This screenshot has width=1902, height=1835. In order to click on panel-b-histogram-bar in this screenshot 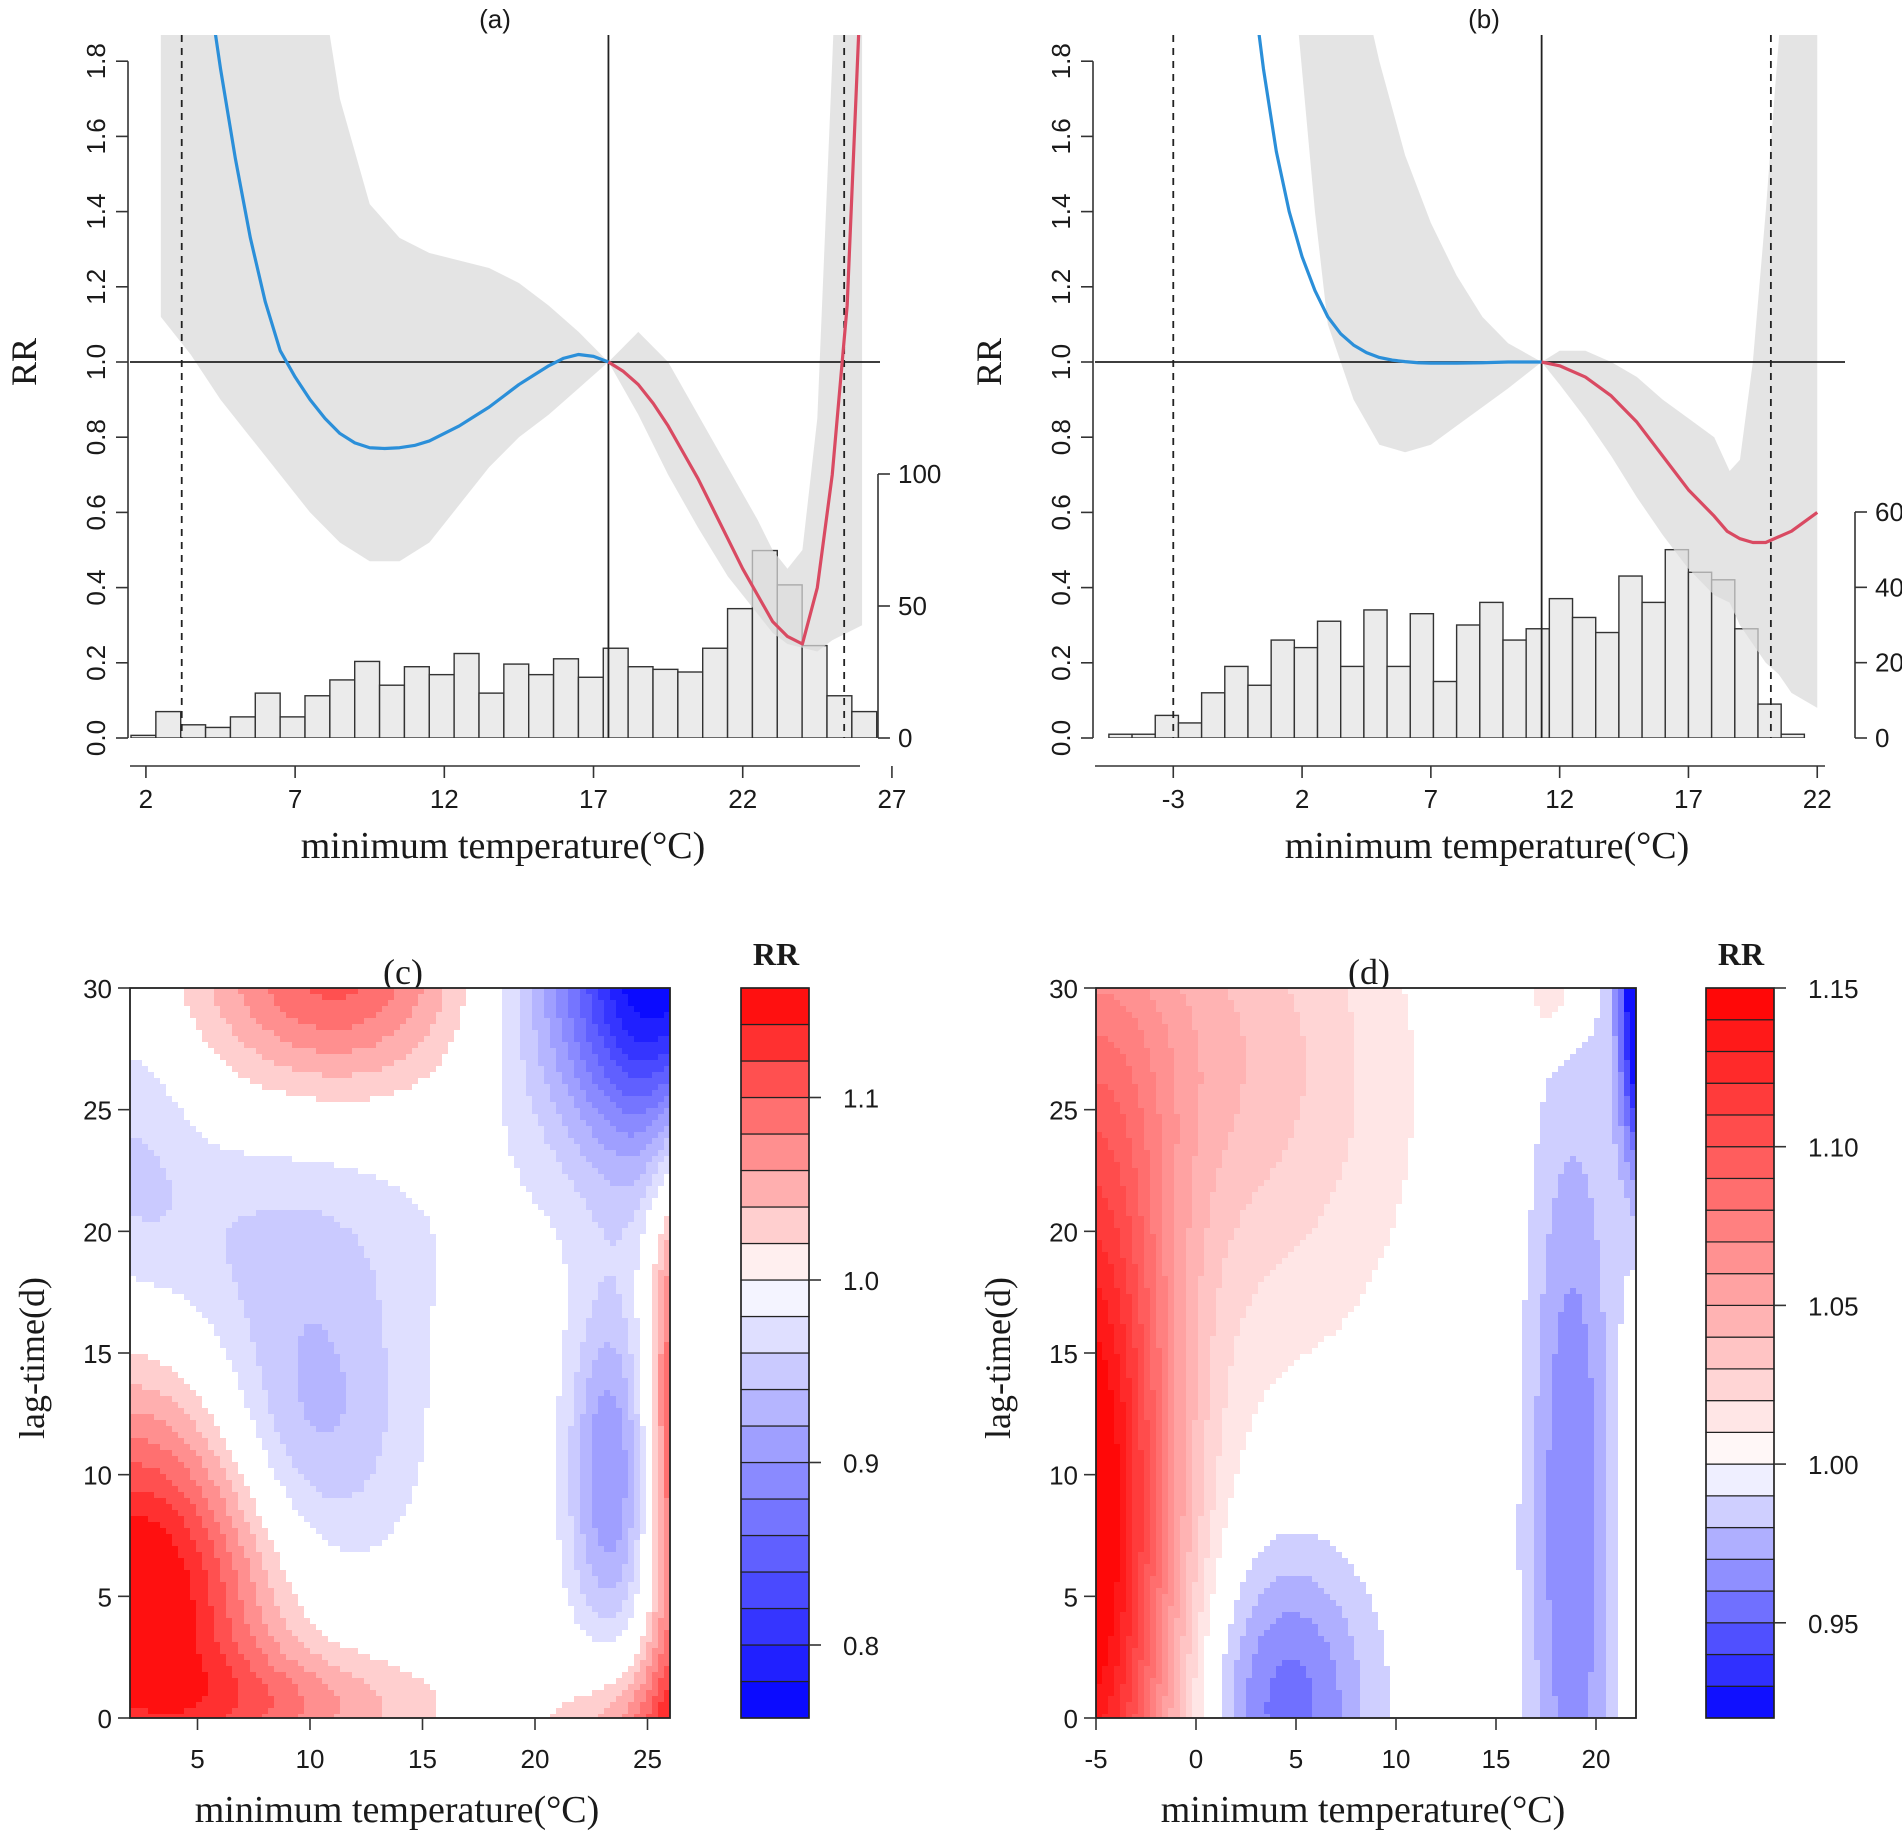, I will do `click(1120, 735)`.